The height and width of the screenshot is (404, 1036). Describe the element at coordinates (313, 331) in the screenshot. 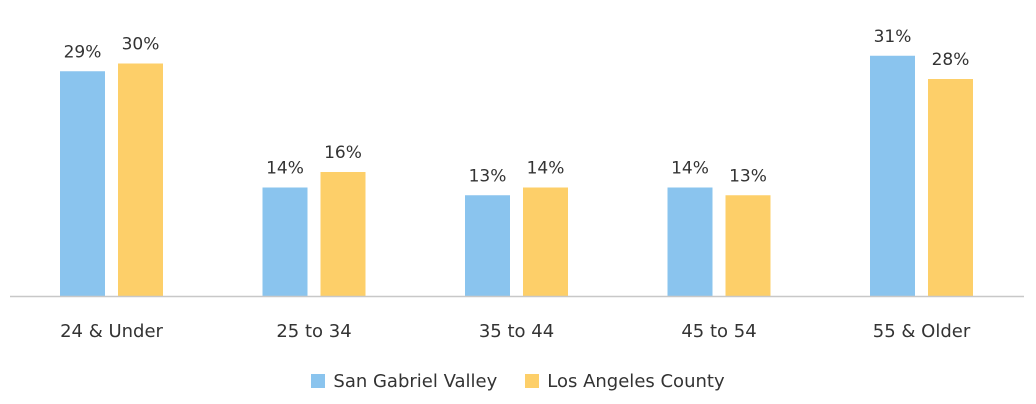

I see `x-tick-label-25-to-34: 25 to 34` at that location.